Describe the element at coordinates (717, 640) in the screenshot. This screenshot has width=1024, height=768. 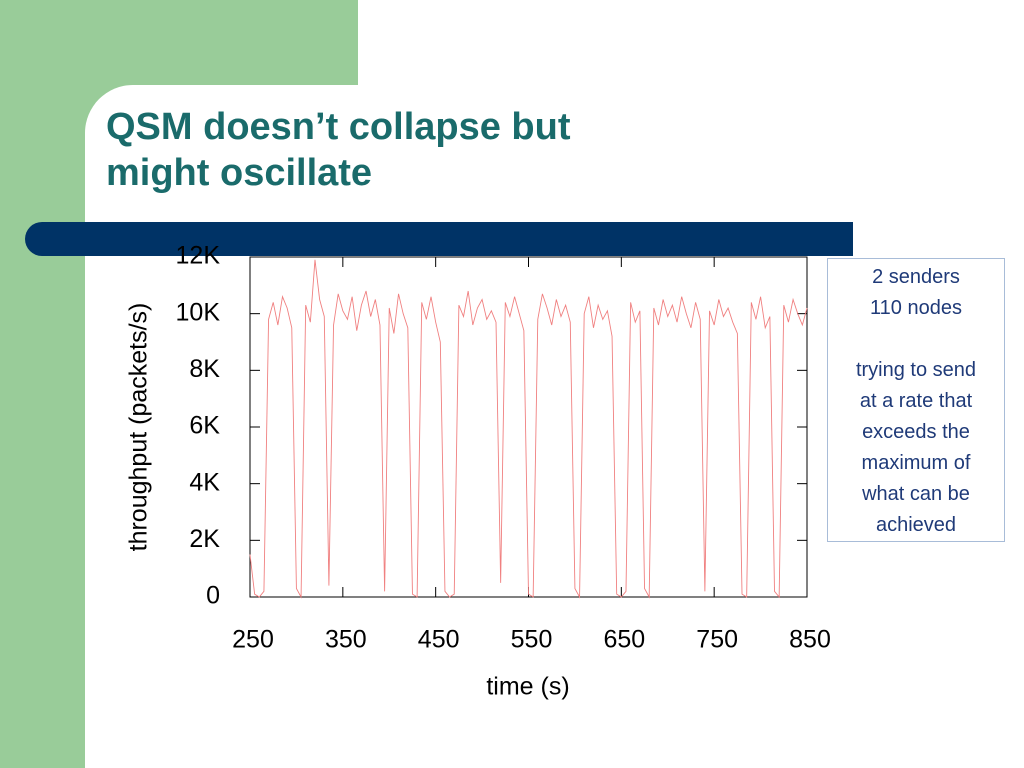
I see `x-tick-label: 750` at that location.